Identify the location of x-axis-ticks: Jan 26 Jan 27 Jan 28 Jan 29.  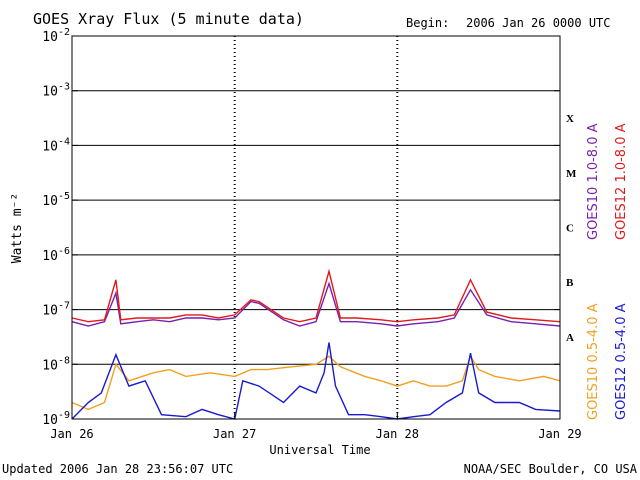
(316, 427).